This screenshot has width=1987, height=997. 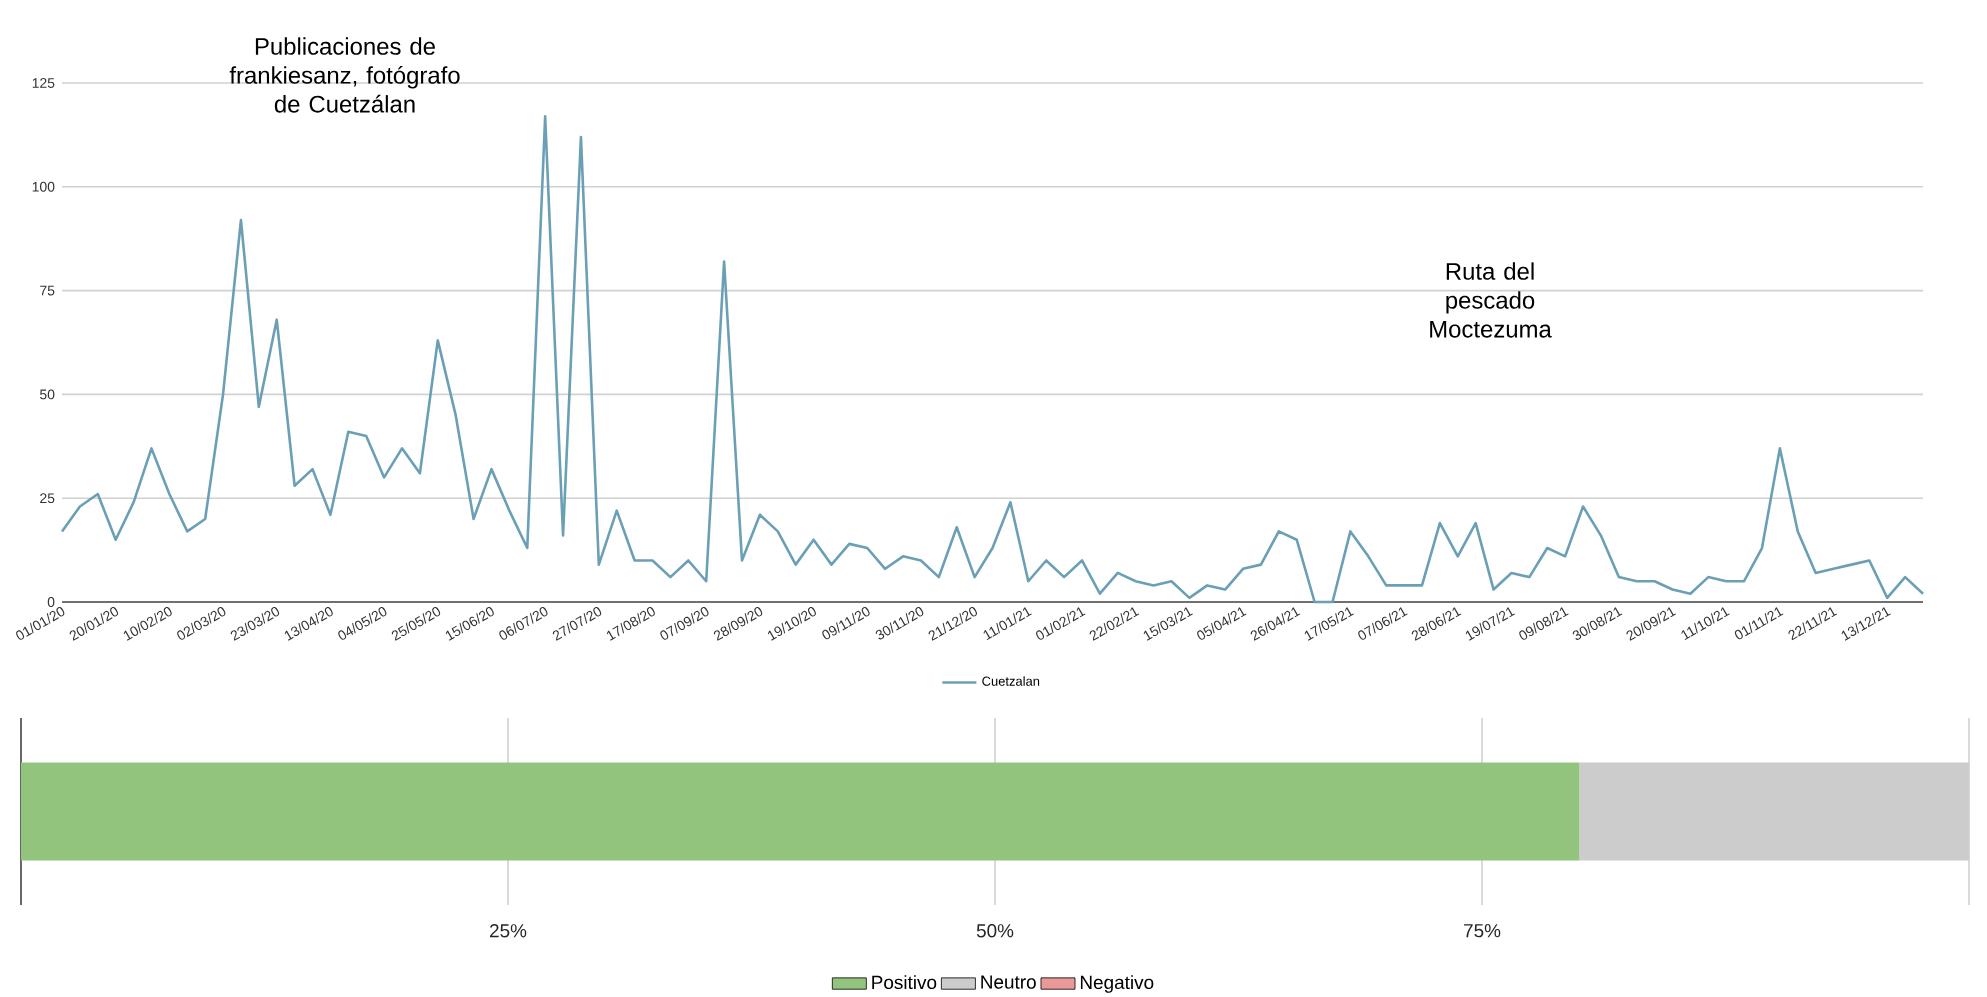 I want to click on y-tick-label: 75, so click(x=47, y=290).